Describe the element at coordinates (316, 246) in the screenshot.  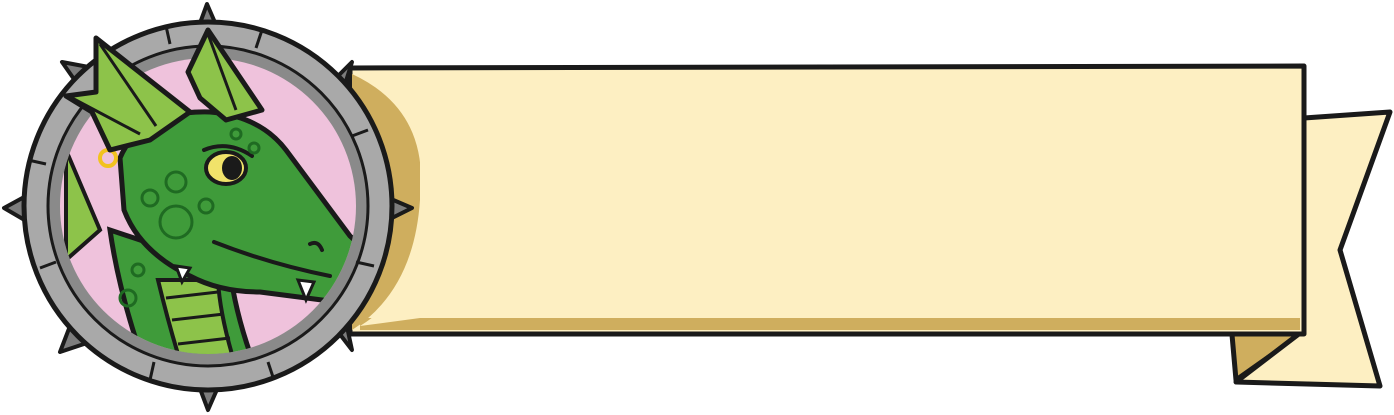
I see `dragon-nostril` at that location.